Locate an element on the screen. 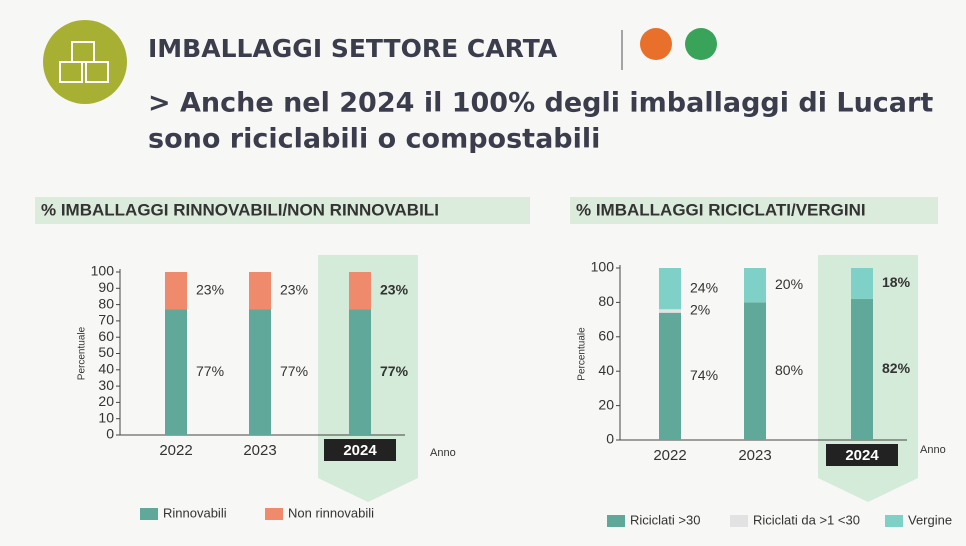 This screenshot has width=966, height=546. legend-label: Riciclati >30 is located at coordinates (665, 519).